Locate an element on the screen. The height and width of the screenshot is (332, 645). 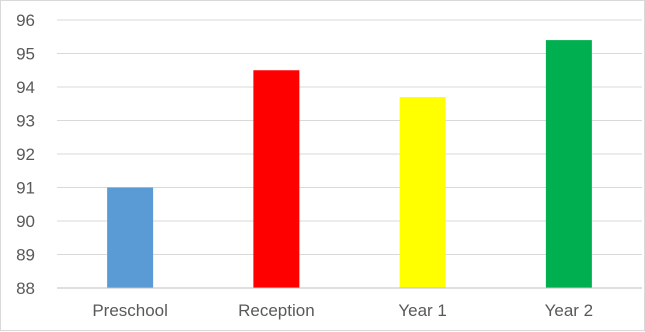
x-tick-label: Year 1 is located at coordinates (422, 310).